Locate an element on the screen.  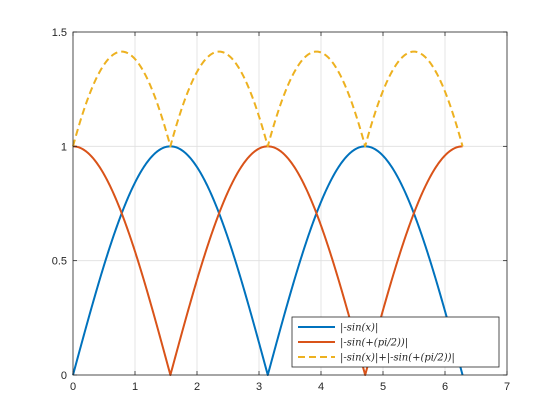
legend-label-3: |-sin(x)|+|-sin(+(pi/2))| is located at coordinates (397, 358).